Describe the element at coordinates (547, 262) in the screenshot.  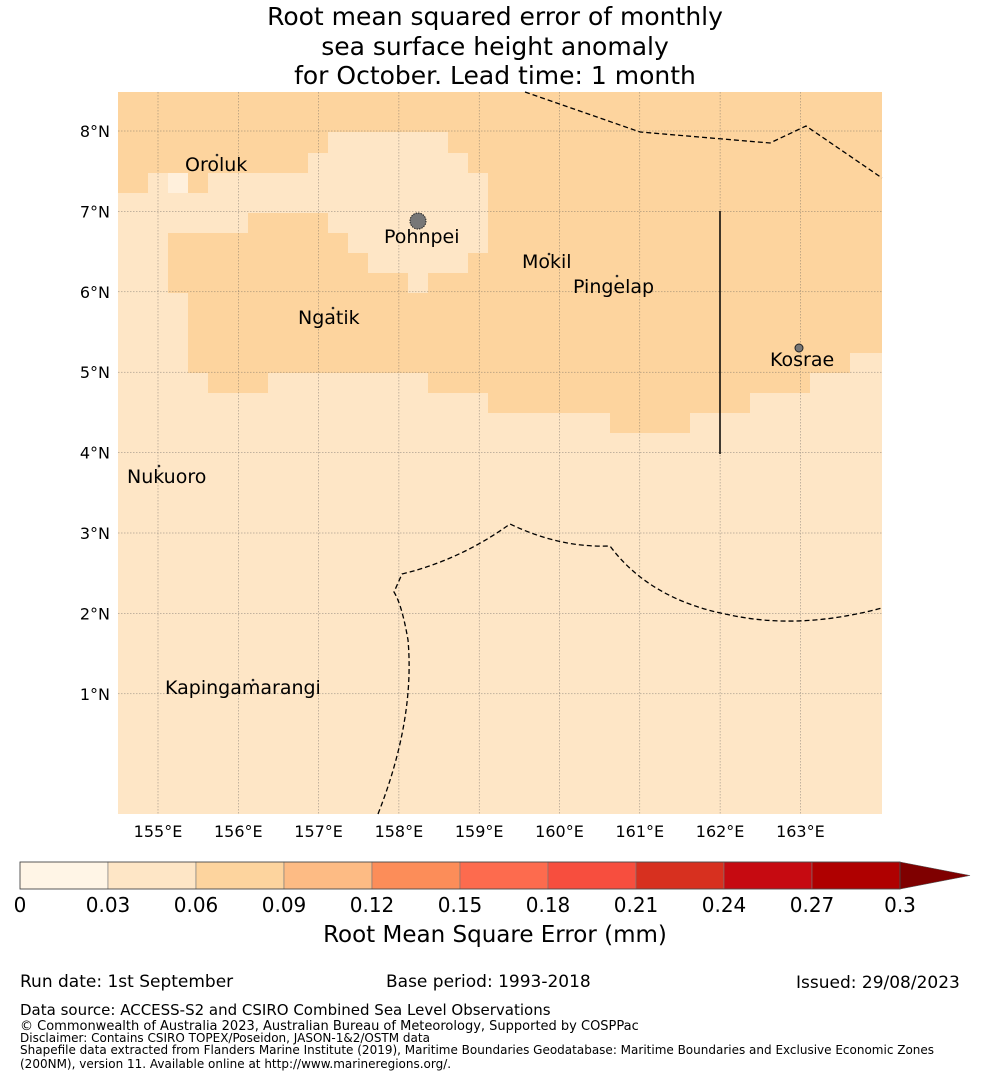
I see `label-mokil: Mokil` at that location.